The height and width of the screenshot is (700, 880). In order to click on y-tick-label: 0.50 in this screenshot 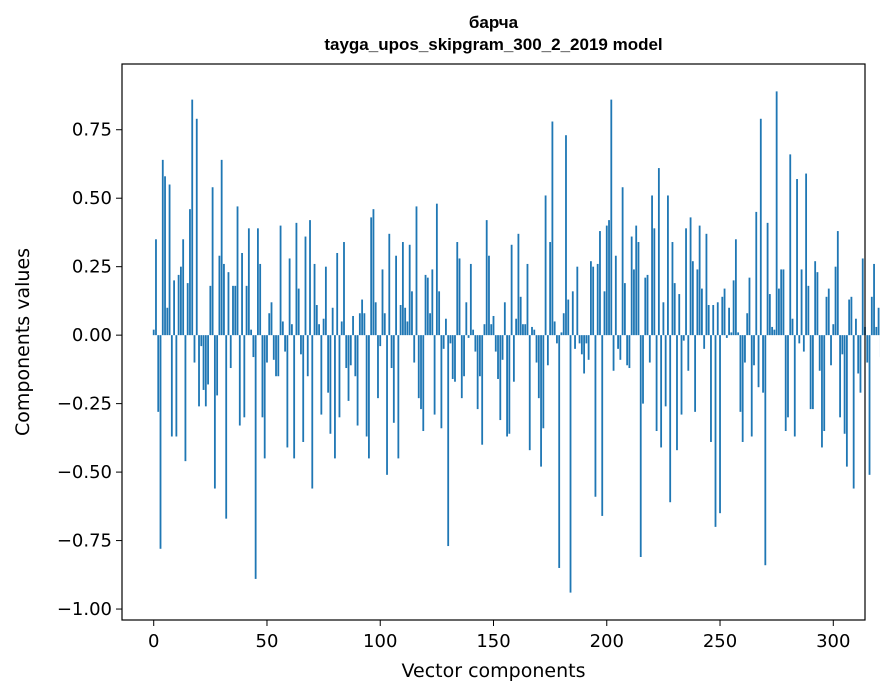, I will do `click(92, 198)`.